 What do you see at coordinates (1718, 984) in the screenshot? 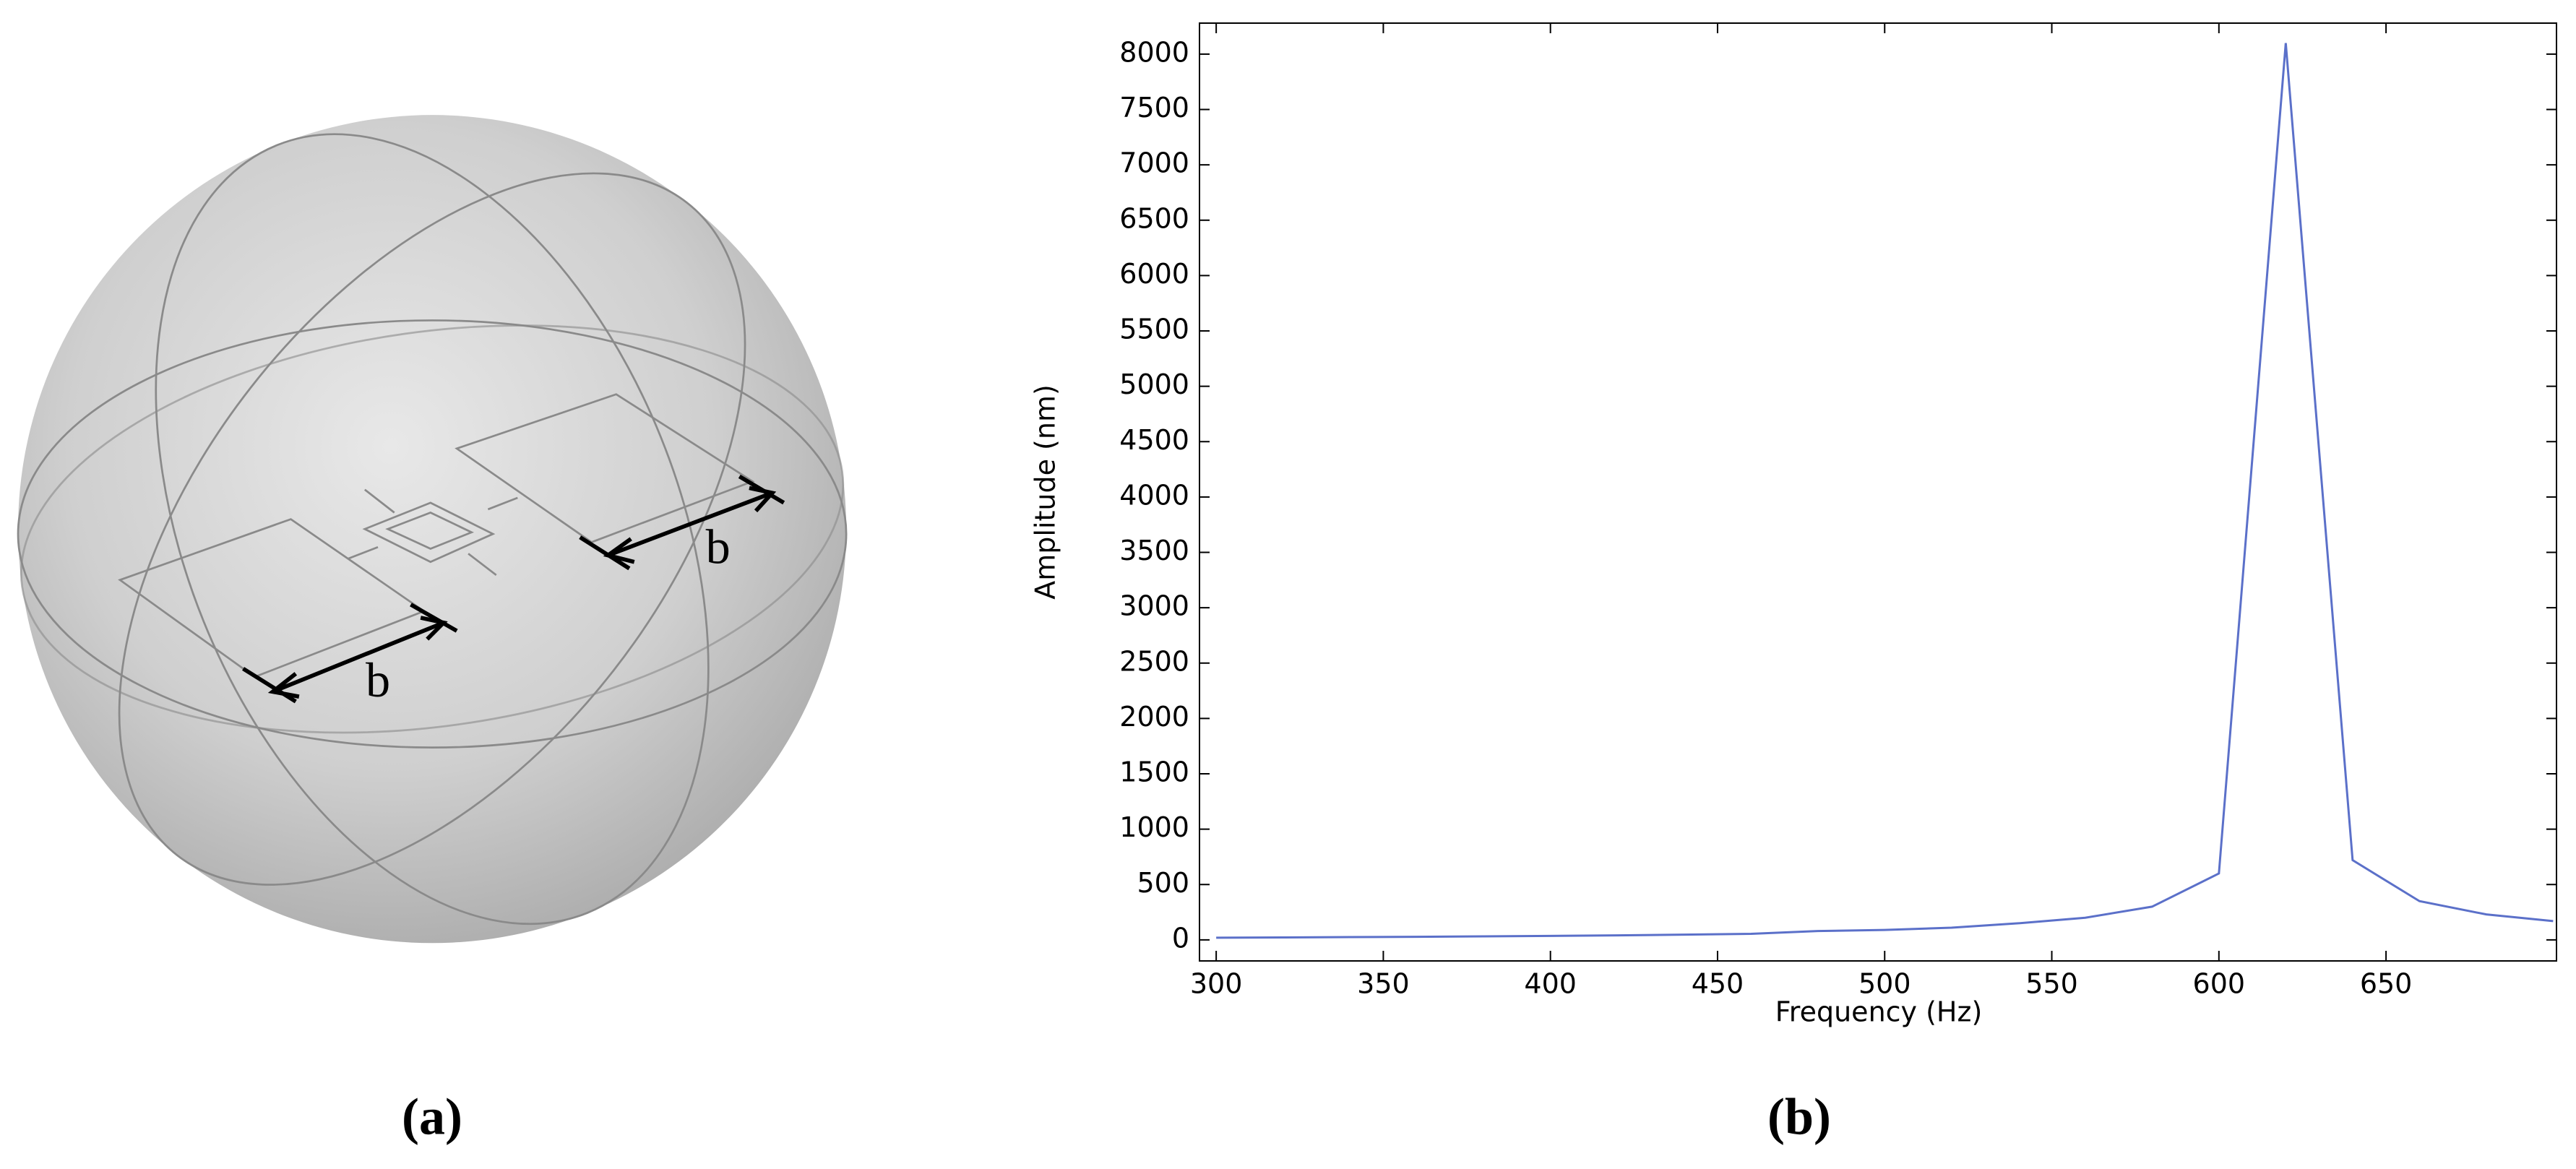
I see `x-tick-label: 450` at bounding box center [1718, 984].